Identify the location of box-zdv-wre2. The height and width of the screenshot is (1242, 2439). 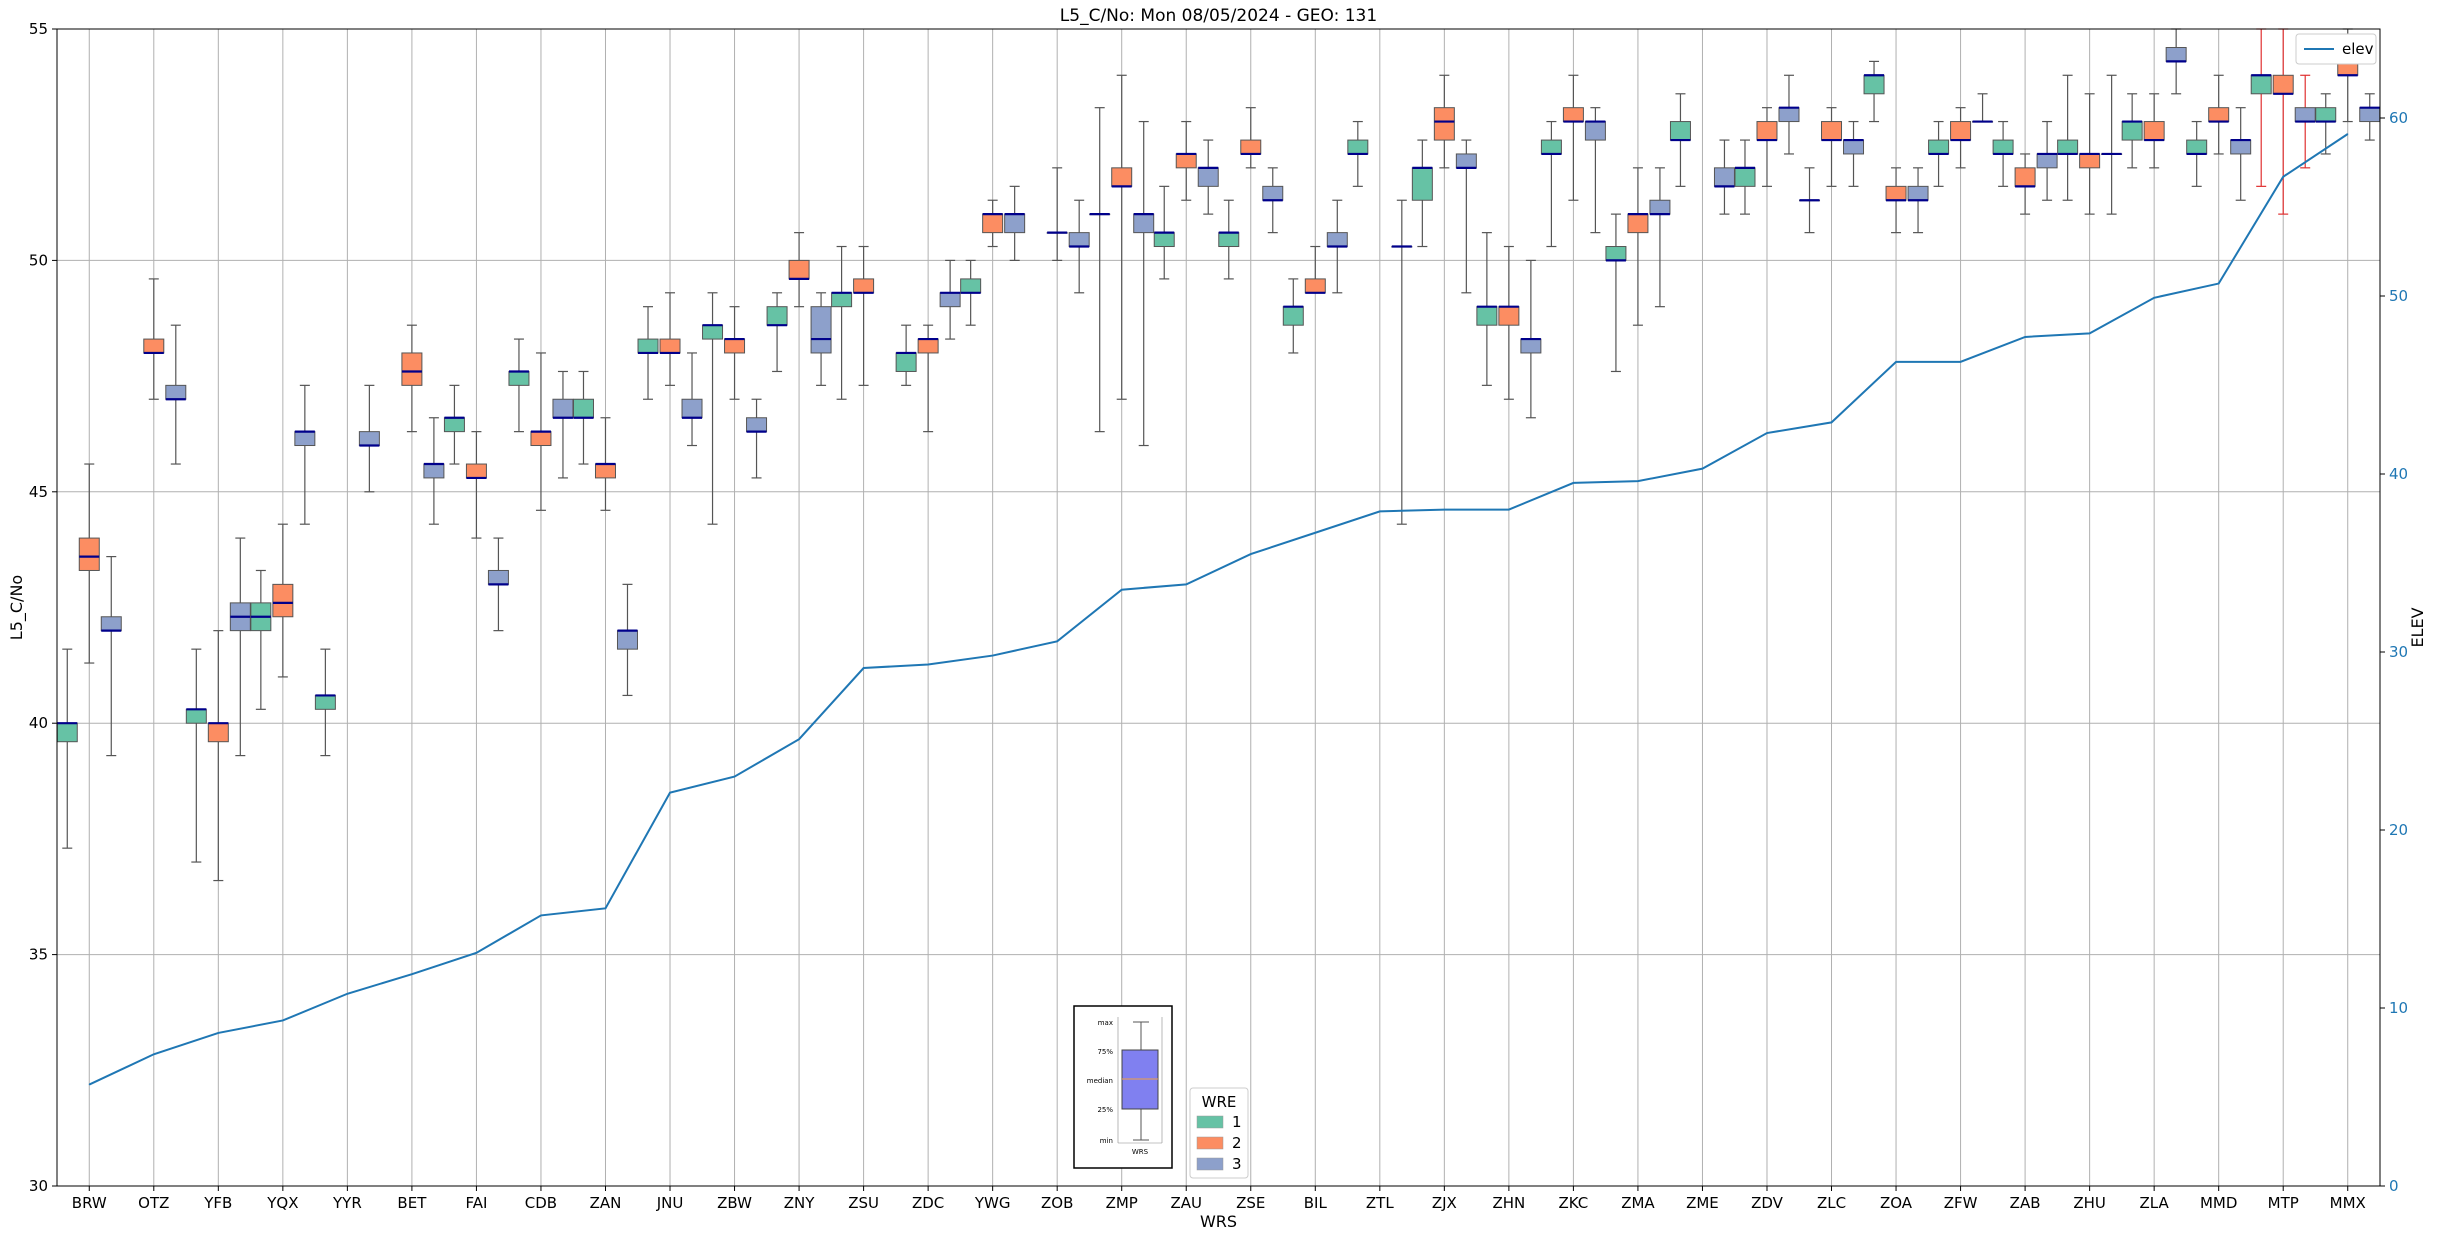
(1767, 147).